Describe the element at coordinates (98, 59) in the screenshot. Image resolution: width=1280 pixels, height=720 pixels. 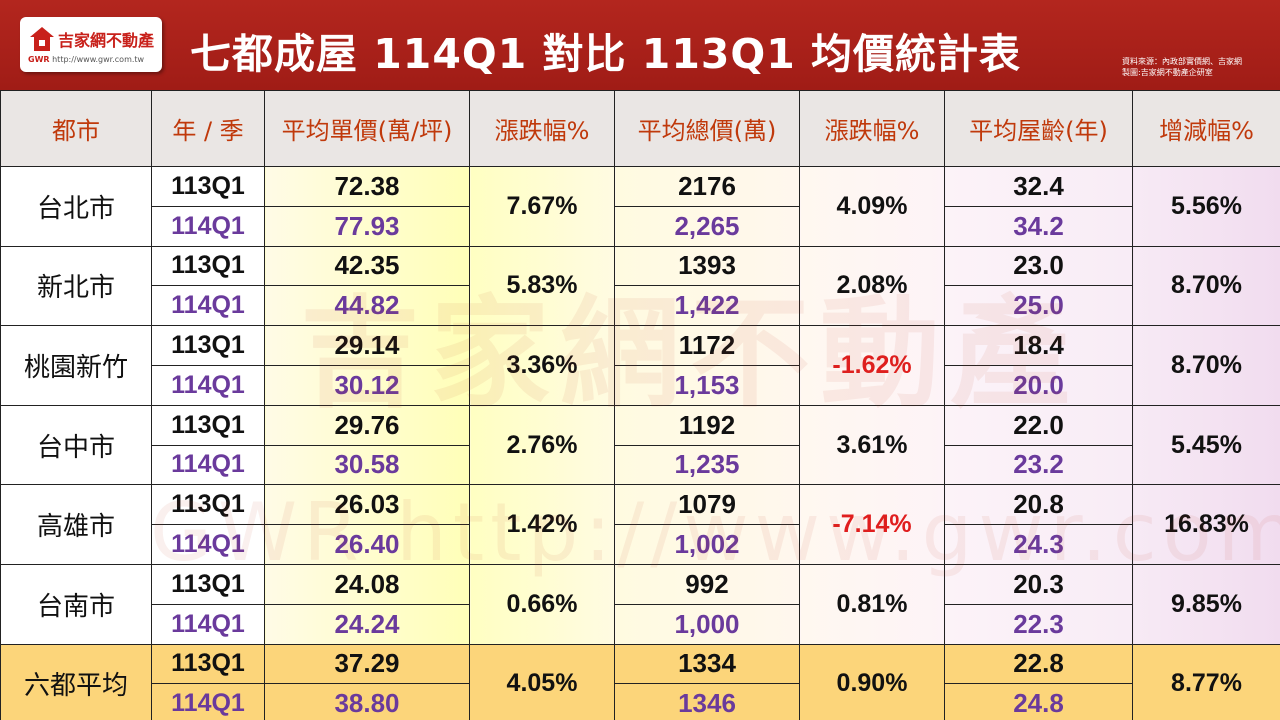
I see `logo-url-text: http://www.gwr.com.tw` at that location.